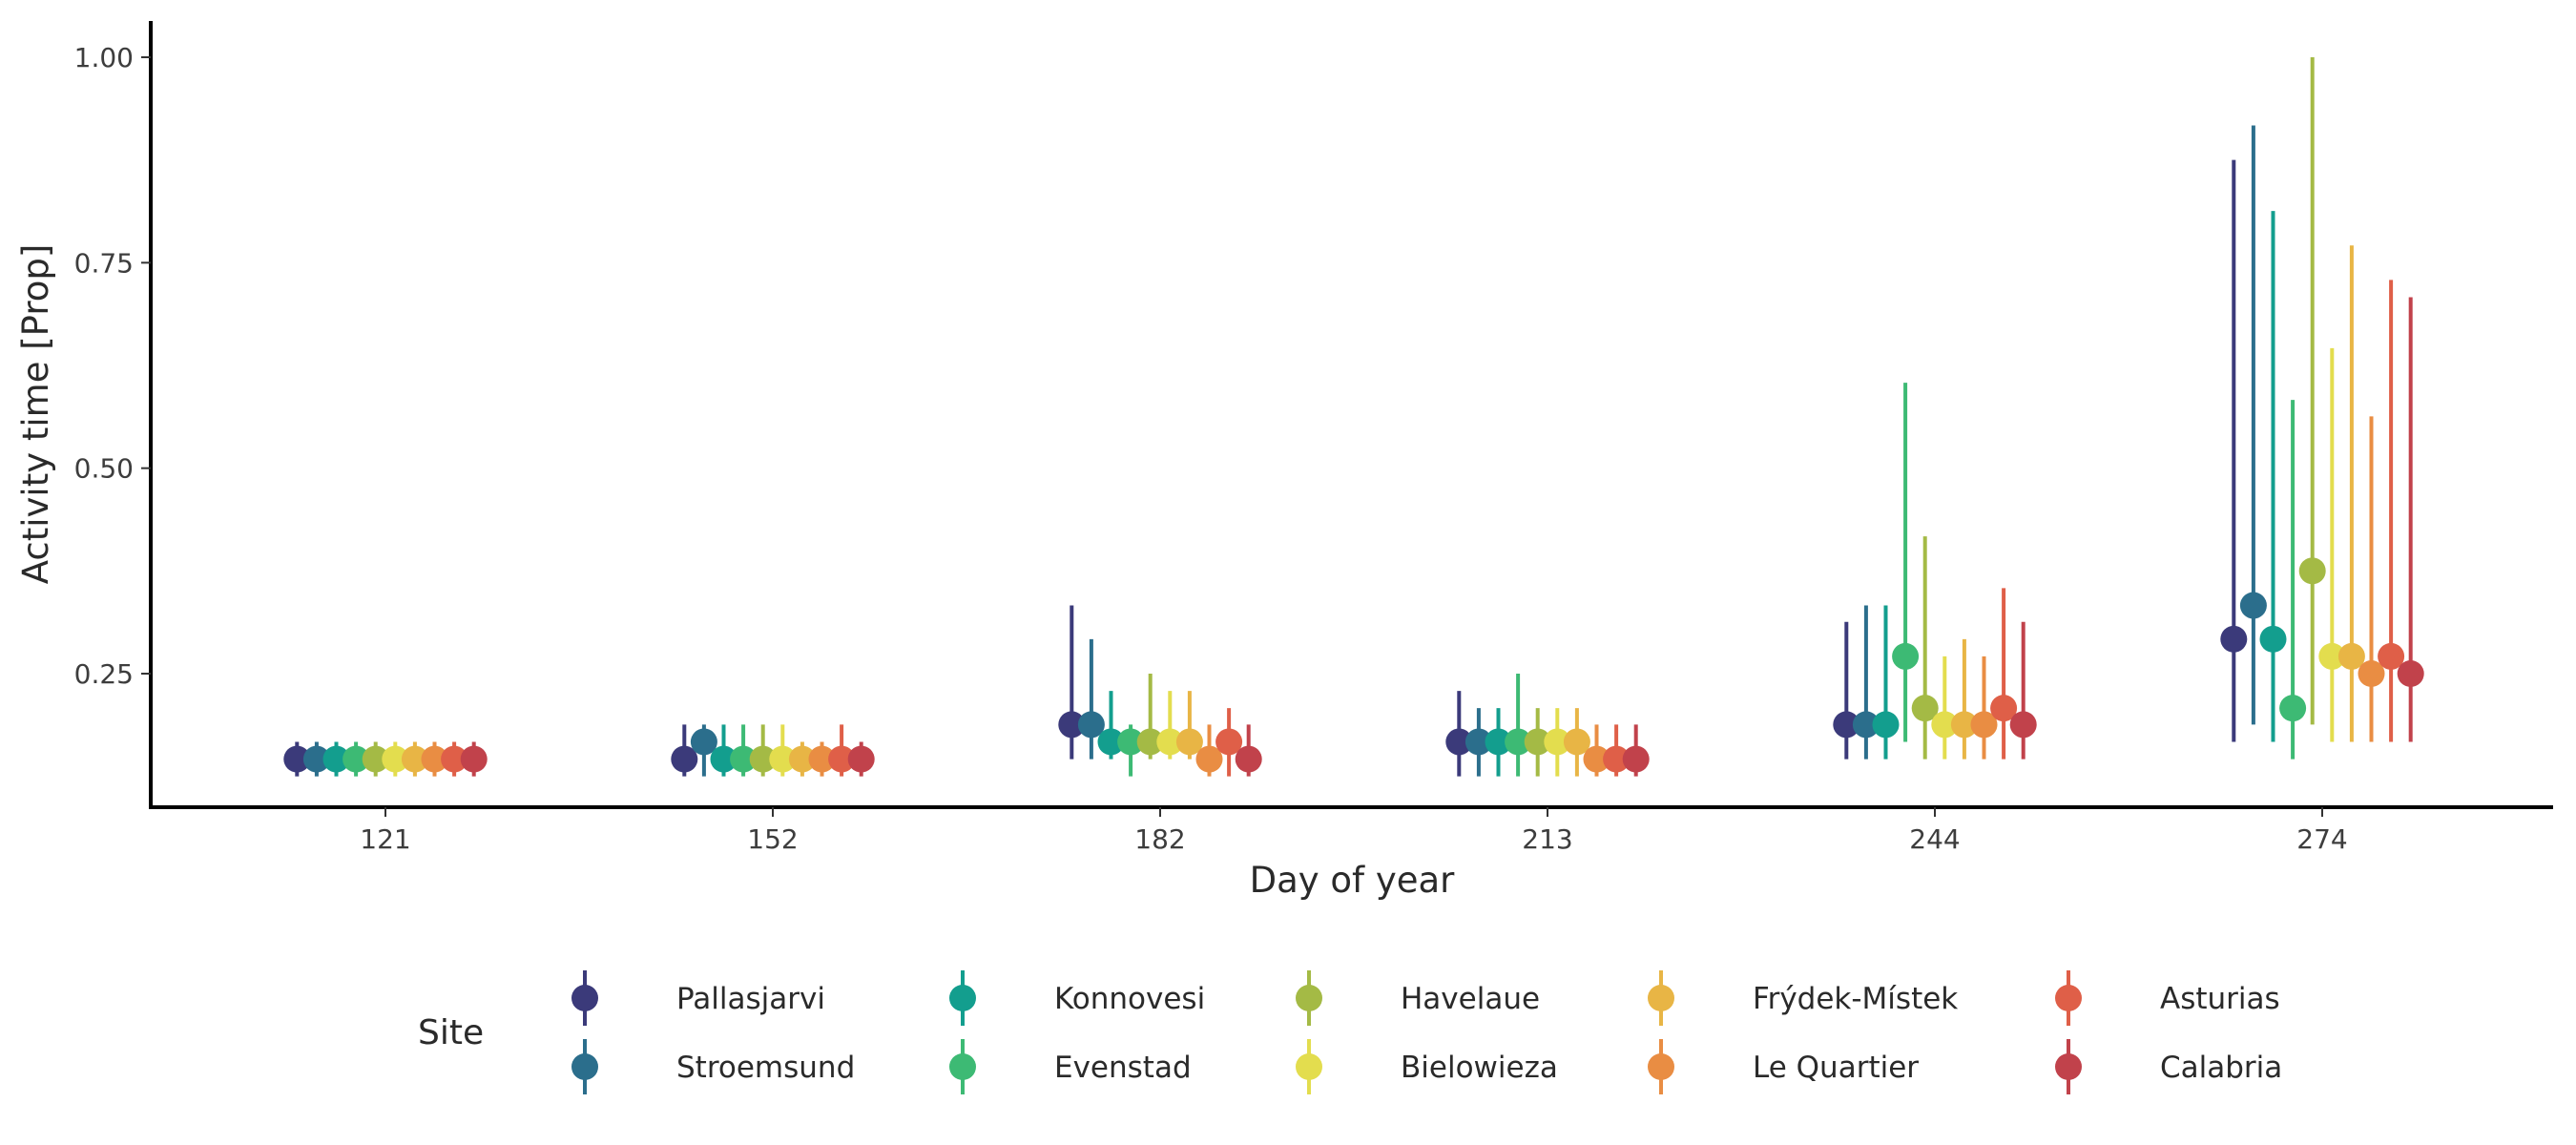 The height and width of the screenshot is (1145, 2576). I want to click on legend-item: Asturias, so click(2167, 998).